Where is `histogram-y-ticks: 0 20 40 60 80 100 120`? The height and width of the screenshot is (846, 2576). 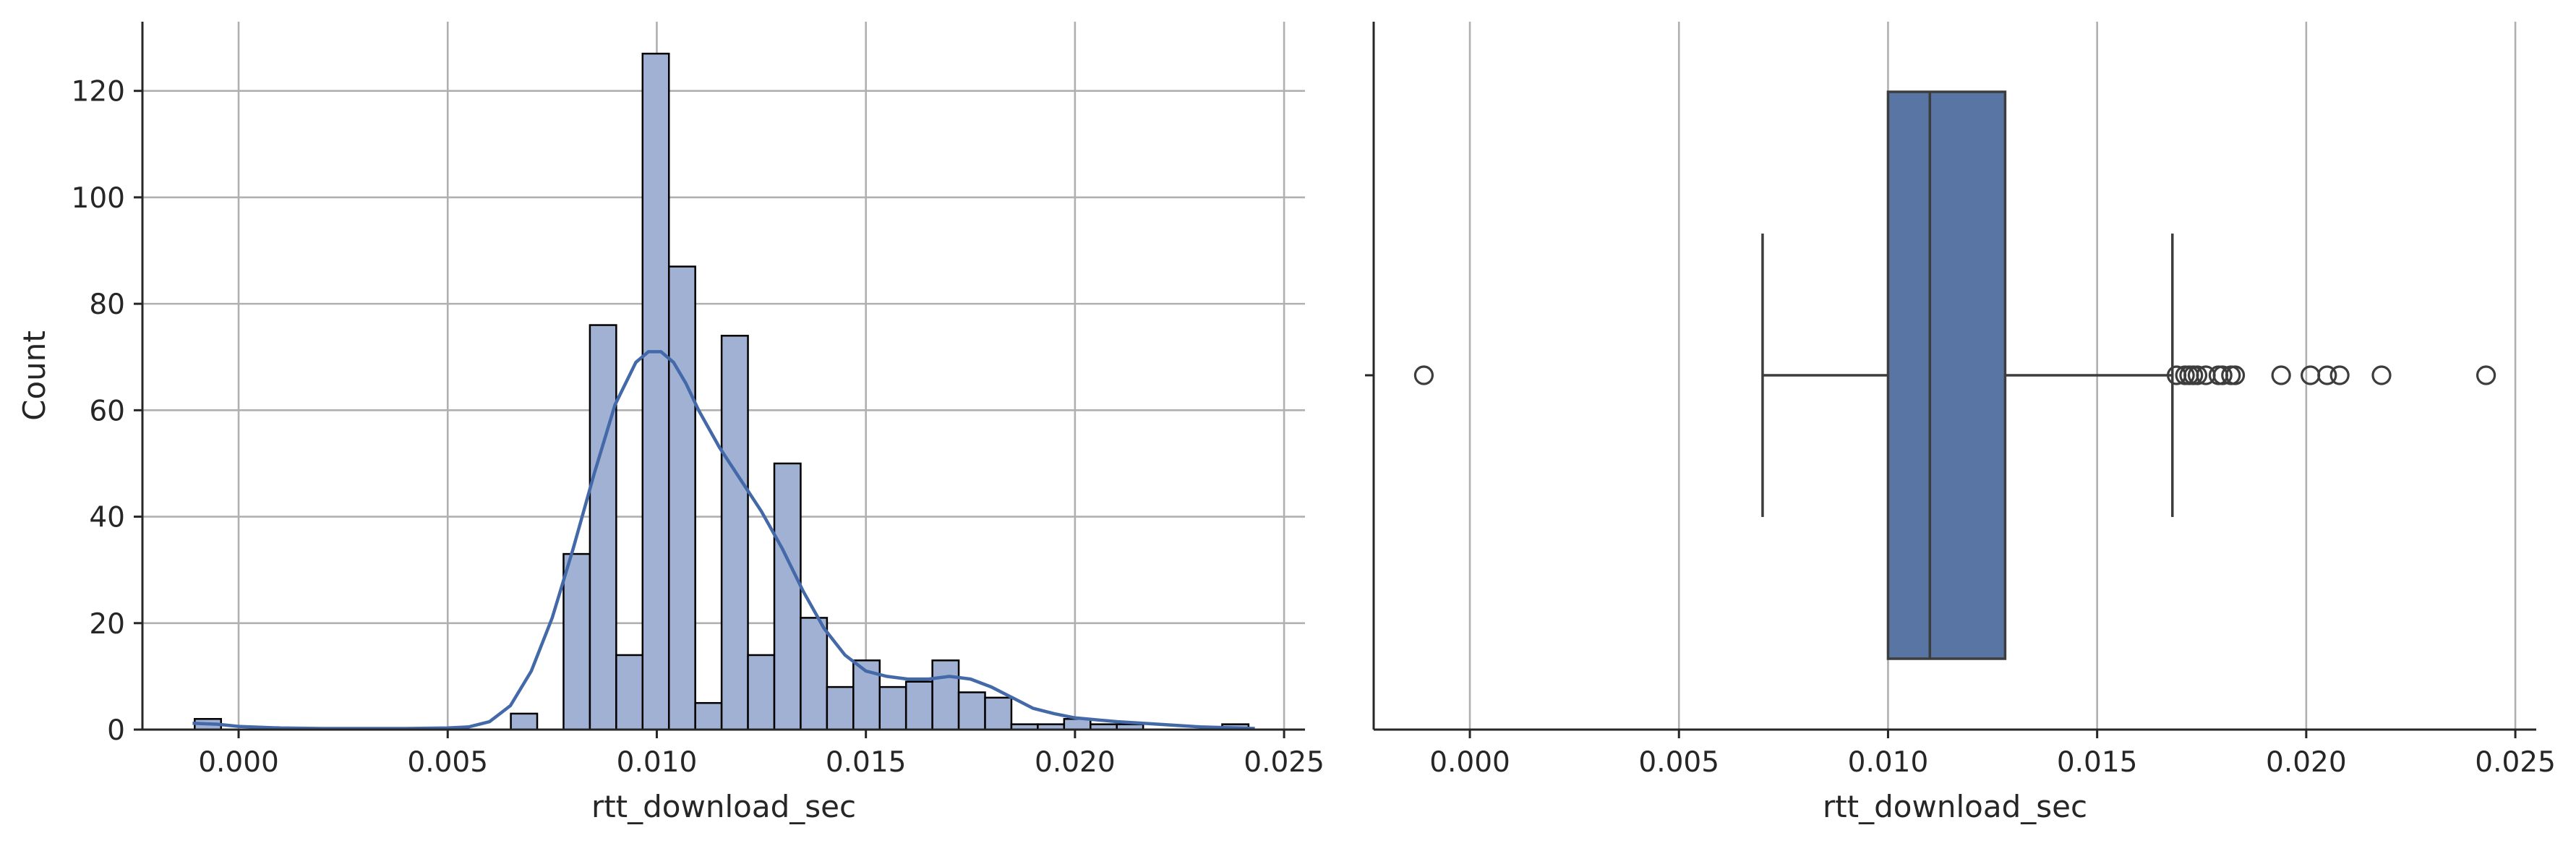
histogram-y-ticks: 0 20 40 60 80 100 120 is located at coordinates (107, 411).